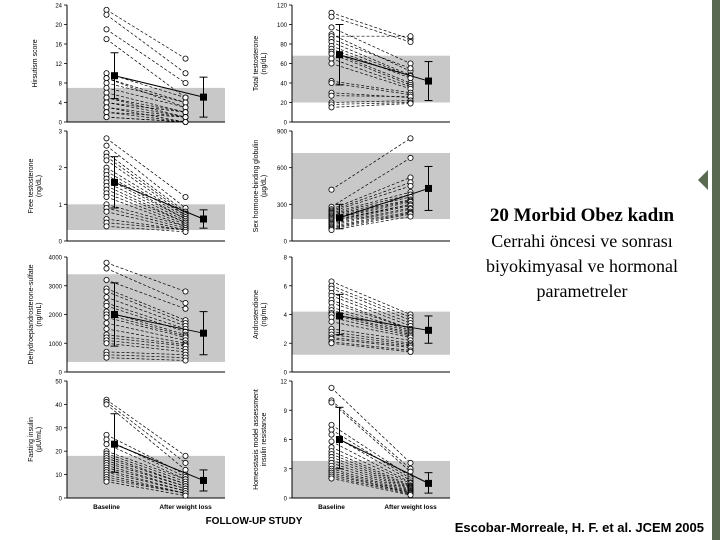 This screenshot has width=720, height=540. What do you see at coordinates (286, 412) in the screenshot?
I see `y-tick-label: 9` at bounding box center [286, 412].